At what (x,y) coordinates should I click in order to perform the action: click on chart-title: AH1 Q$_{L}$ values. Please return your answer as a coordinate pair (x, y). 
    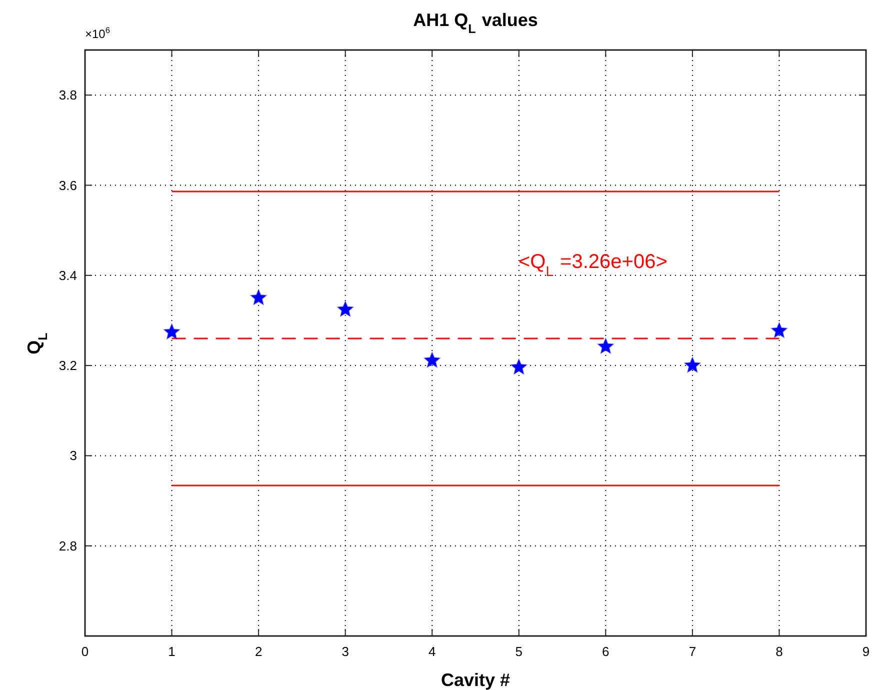
    Looking at the image, I should click on (475, 23).